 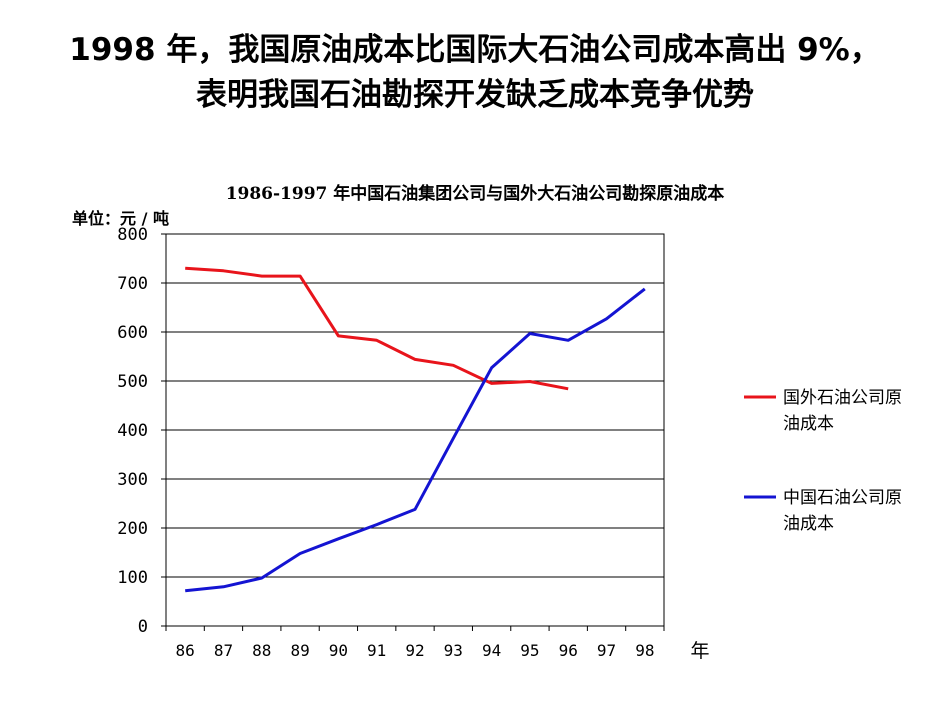 What do you see at coordinates (132, 333) in the screenshot?
I see `y-tick-label-600: 600` at bounding box center [132, 333].